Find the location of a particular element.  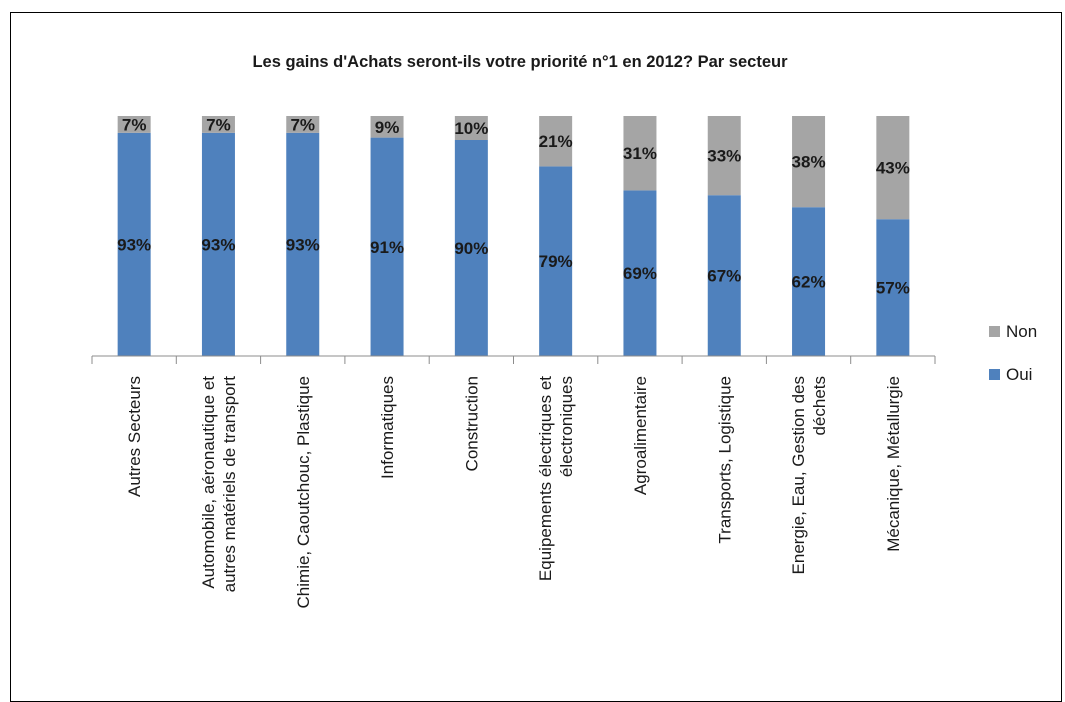

data-label-non-4: 10% is located at coordinates (471, 128).